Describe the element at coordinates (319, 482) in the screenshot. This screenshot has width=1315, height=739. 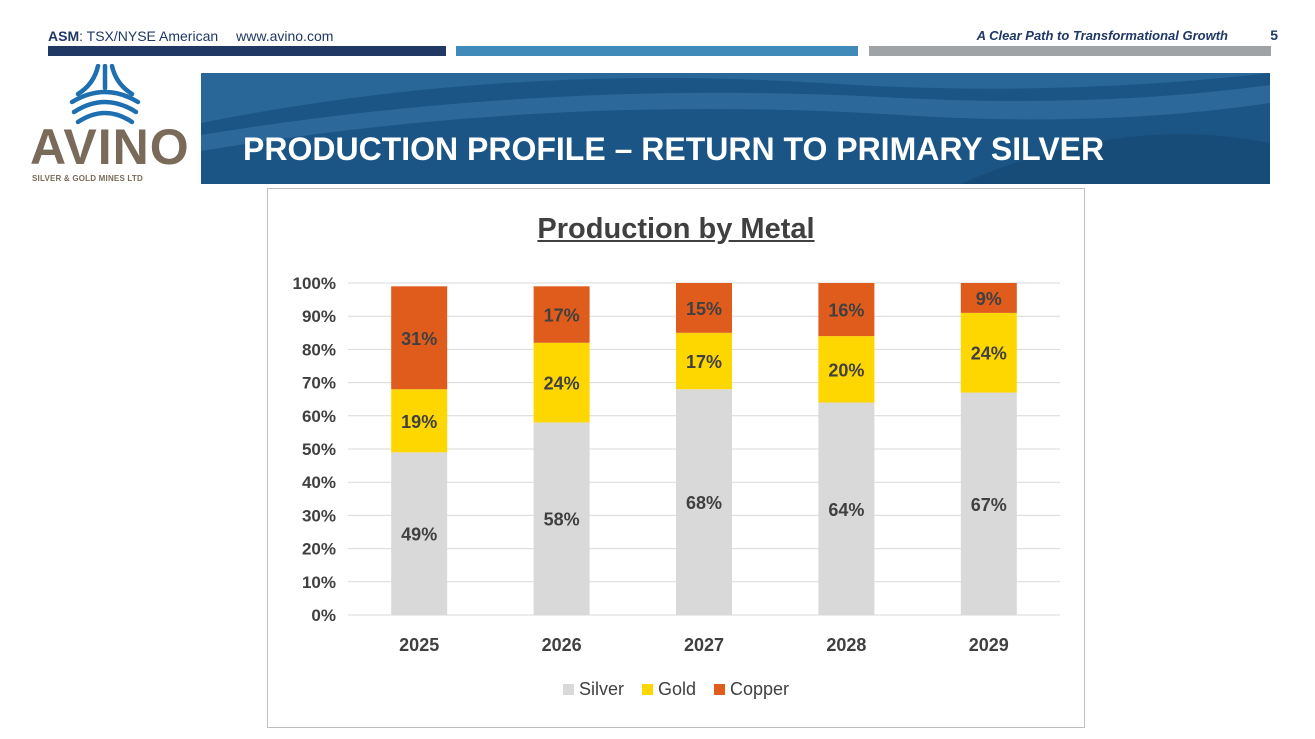
I see `y-tick-label: 40%` at that location.